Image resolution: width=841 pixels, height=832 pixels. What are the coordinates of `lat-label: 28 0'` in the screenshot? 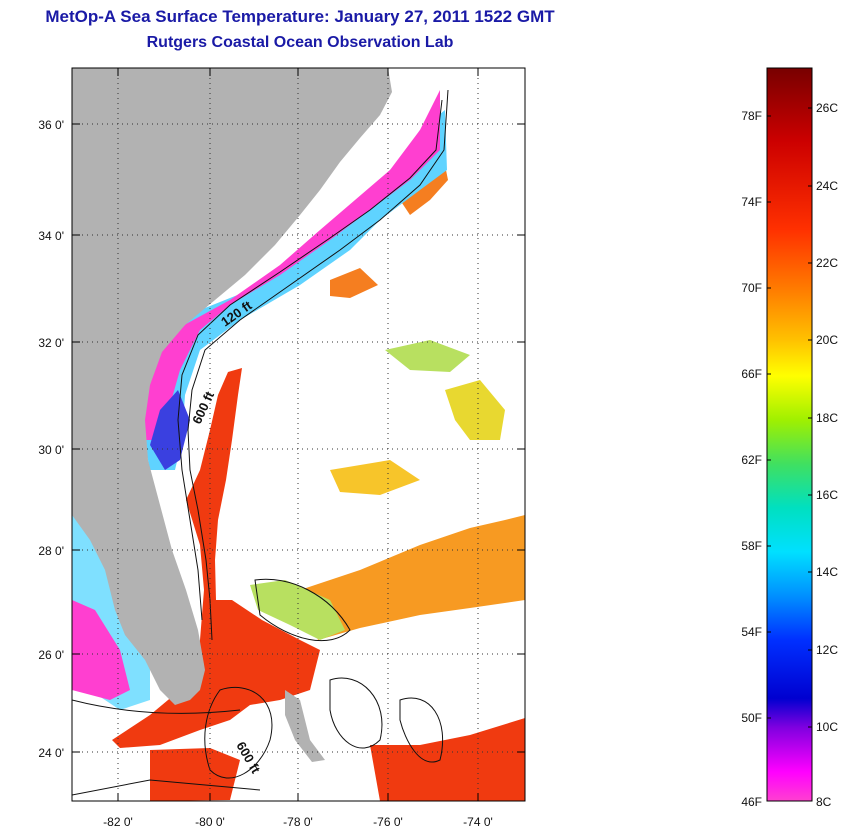 It's located at (51, 551).